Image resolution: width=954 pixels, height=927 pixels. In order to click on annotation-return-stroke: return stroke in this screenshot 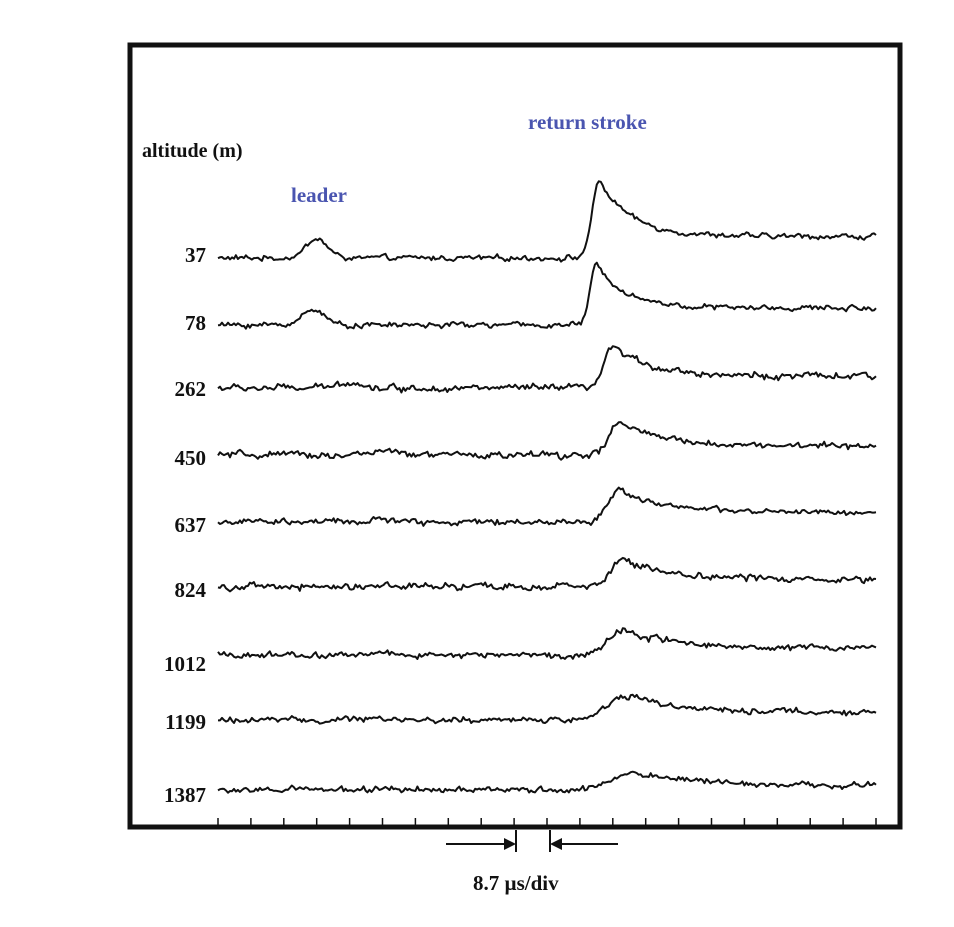, I will do `click(587, 122)`.